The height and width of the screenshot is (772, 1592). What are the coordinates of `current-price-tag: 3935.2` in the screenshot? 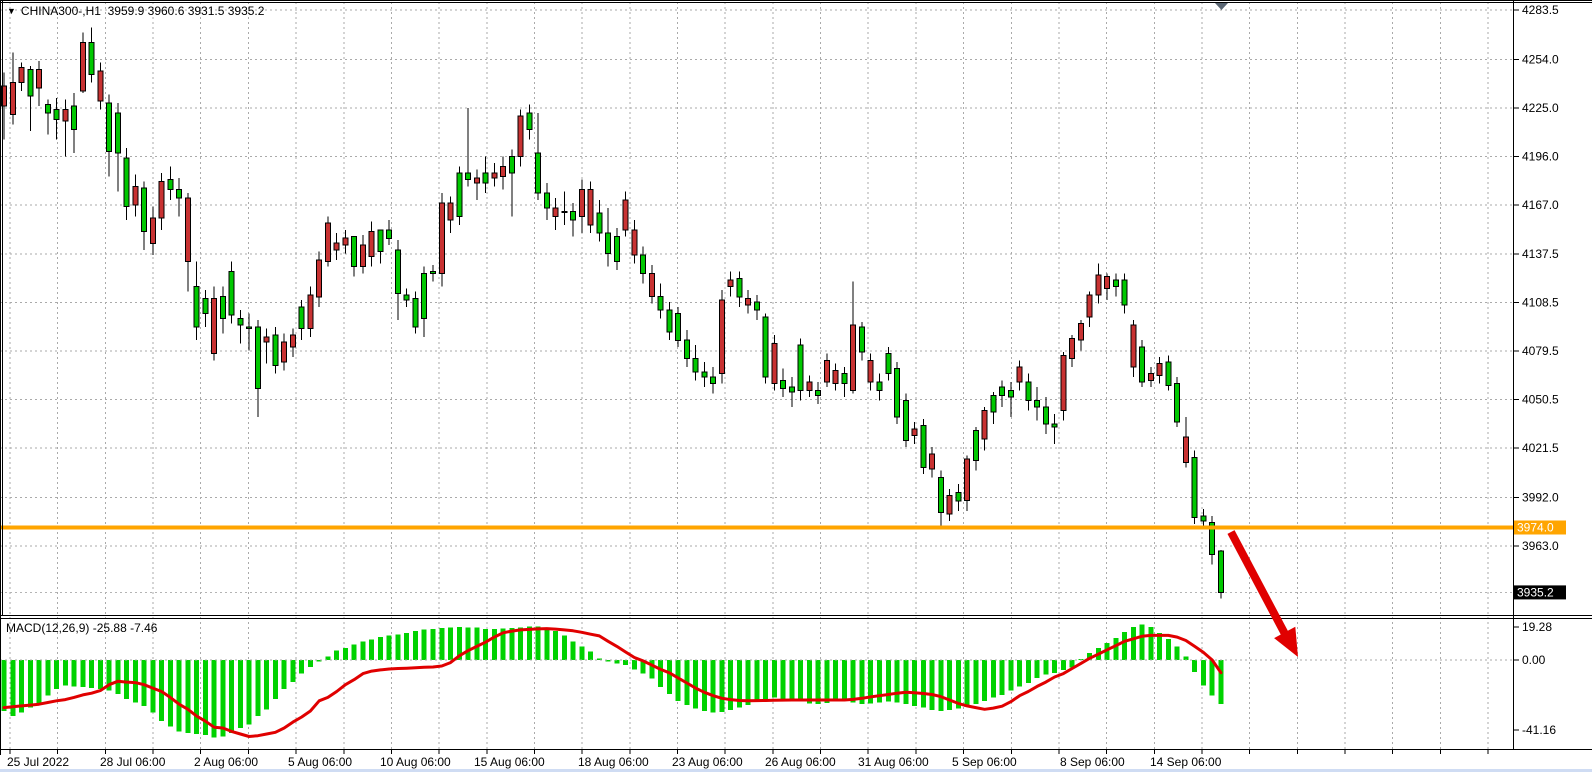 It's located at (1540, 592).